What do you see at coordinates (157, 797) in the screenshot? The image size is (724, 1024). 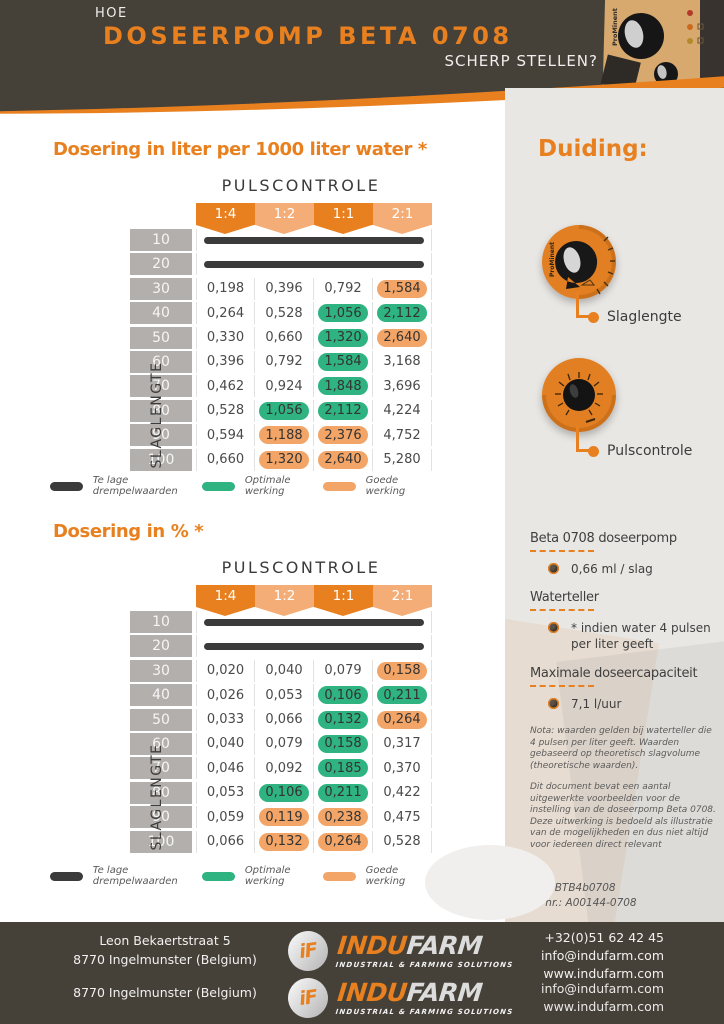 I see `row-axis-label: SLAGLENGTE` at bounding box center [157, 797].